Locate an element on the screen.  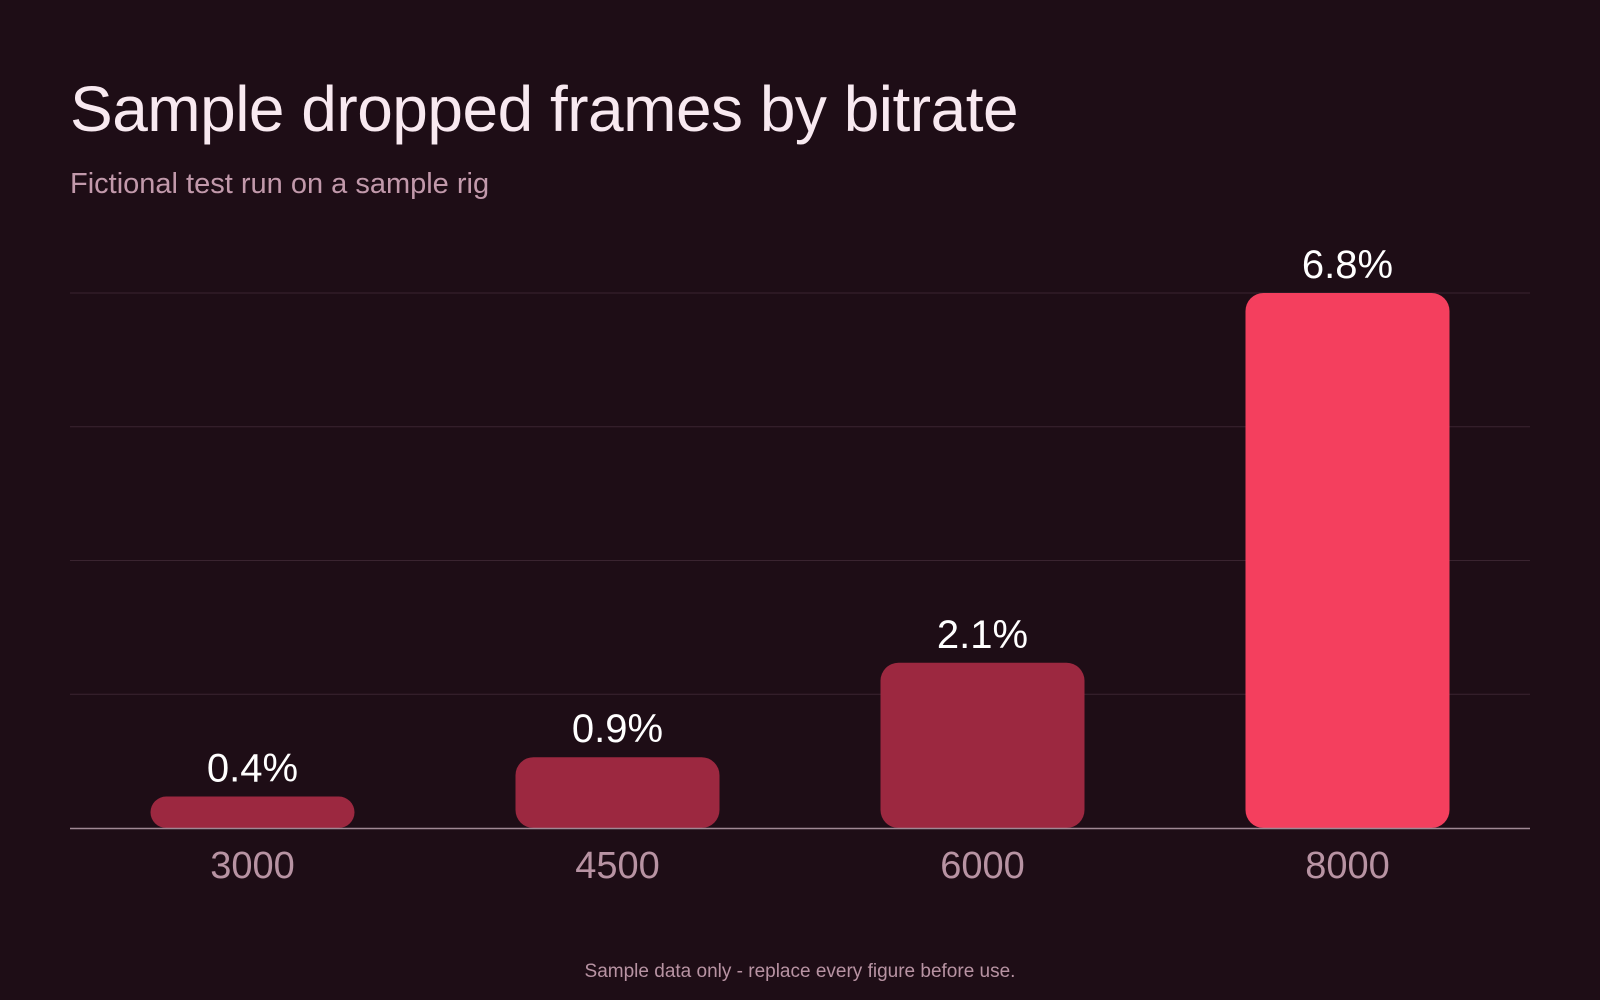
value-label-3000: 0.4% is located at coordinates (252, 769).